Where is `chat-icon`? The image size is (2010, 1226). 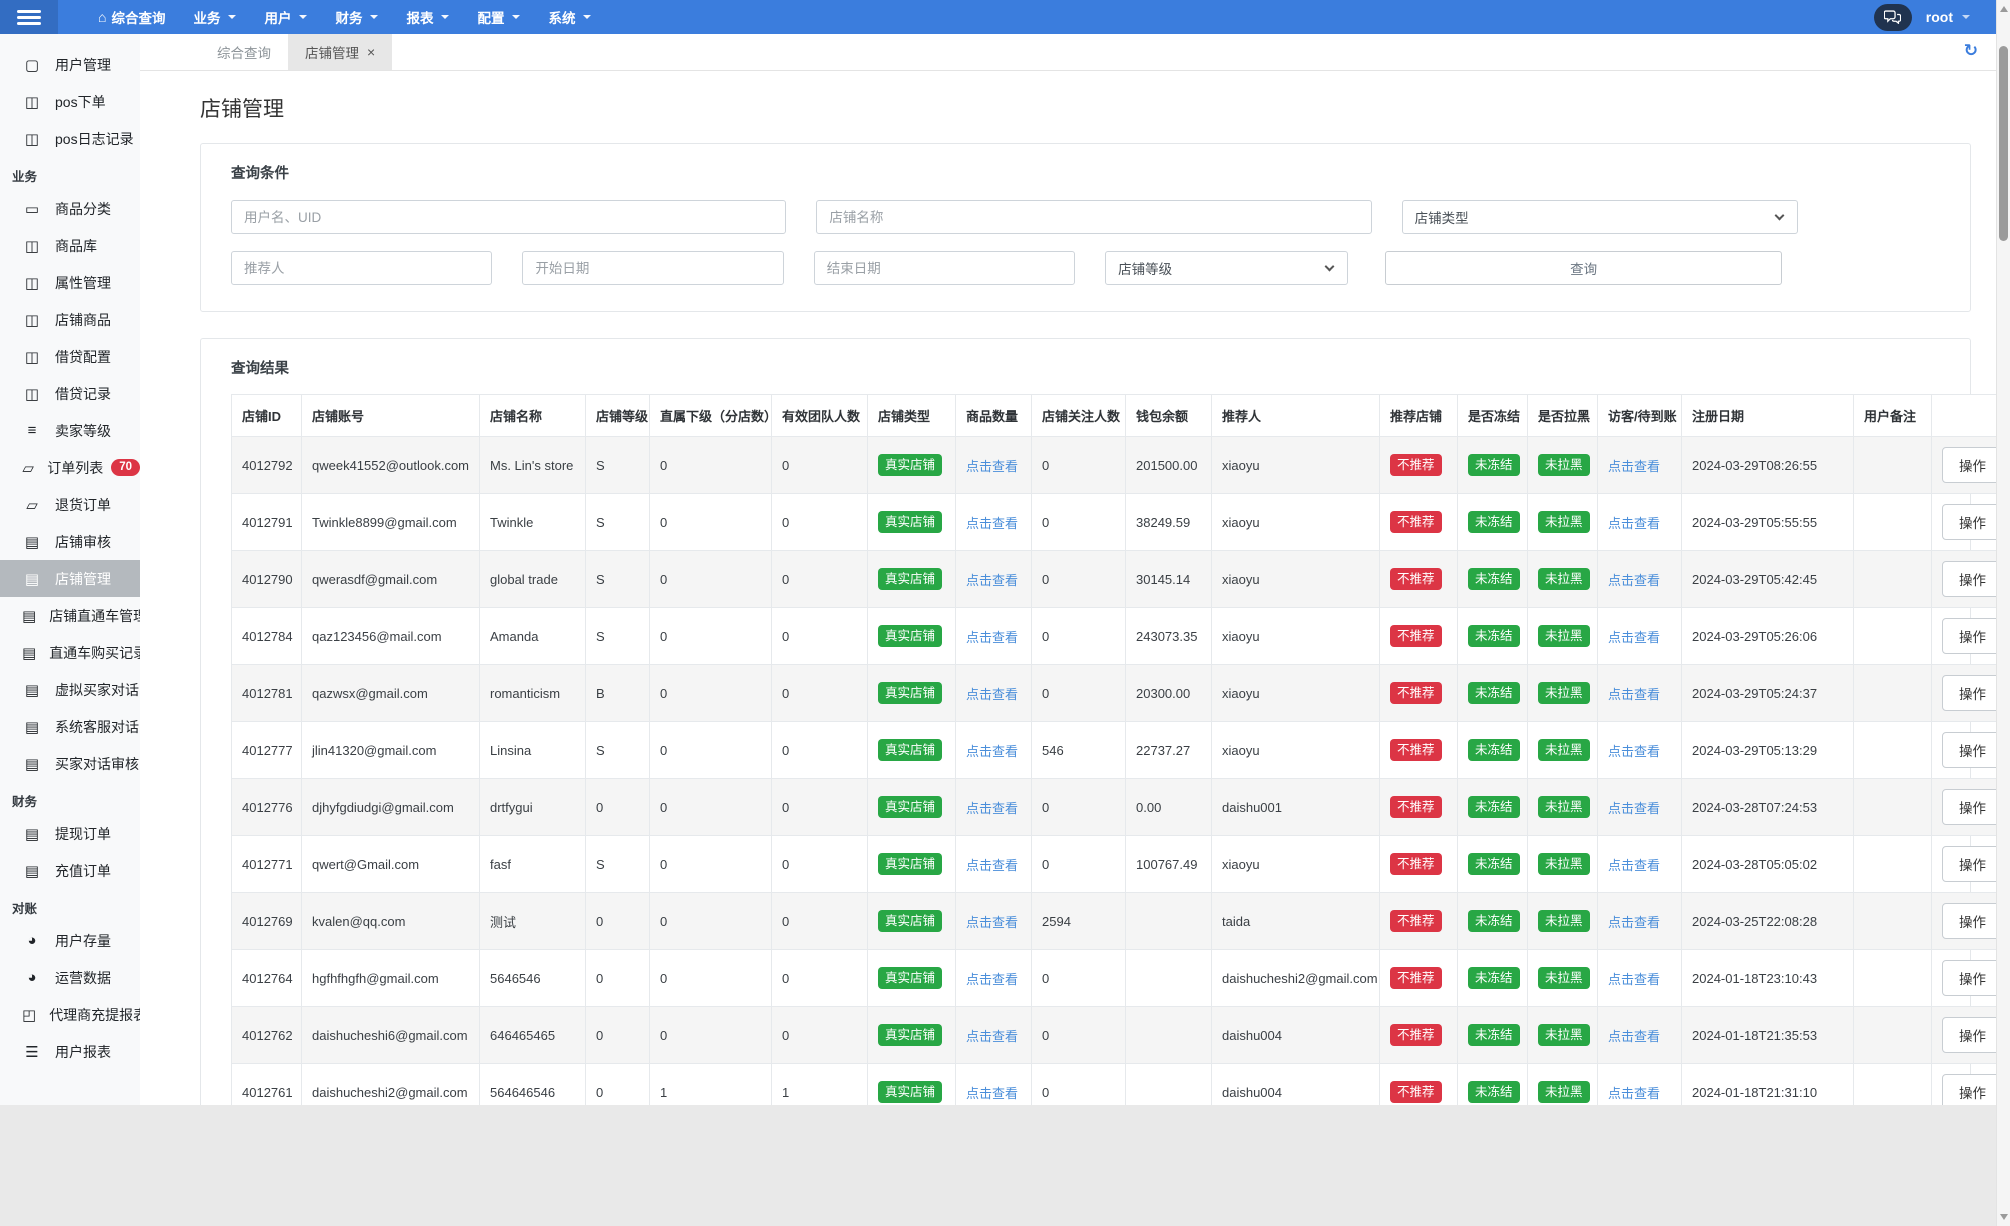 chat-icon is located at coordinates (1892, 17).